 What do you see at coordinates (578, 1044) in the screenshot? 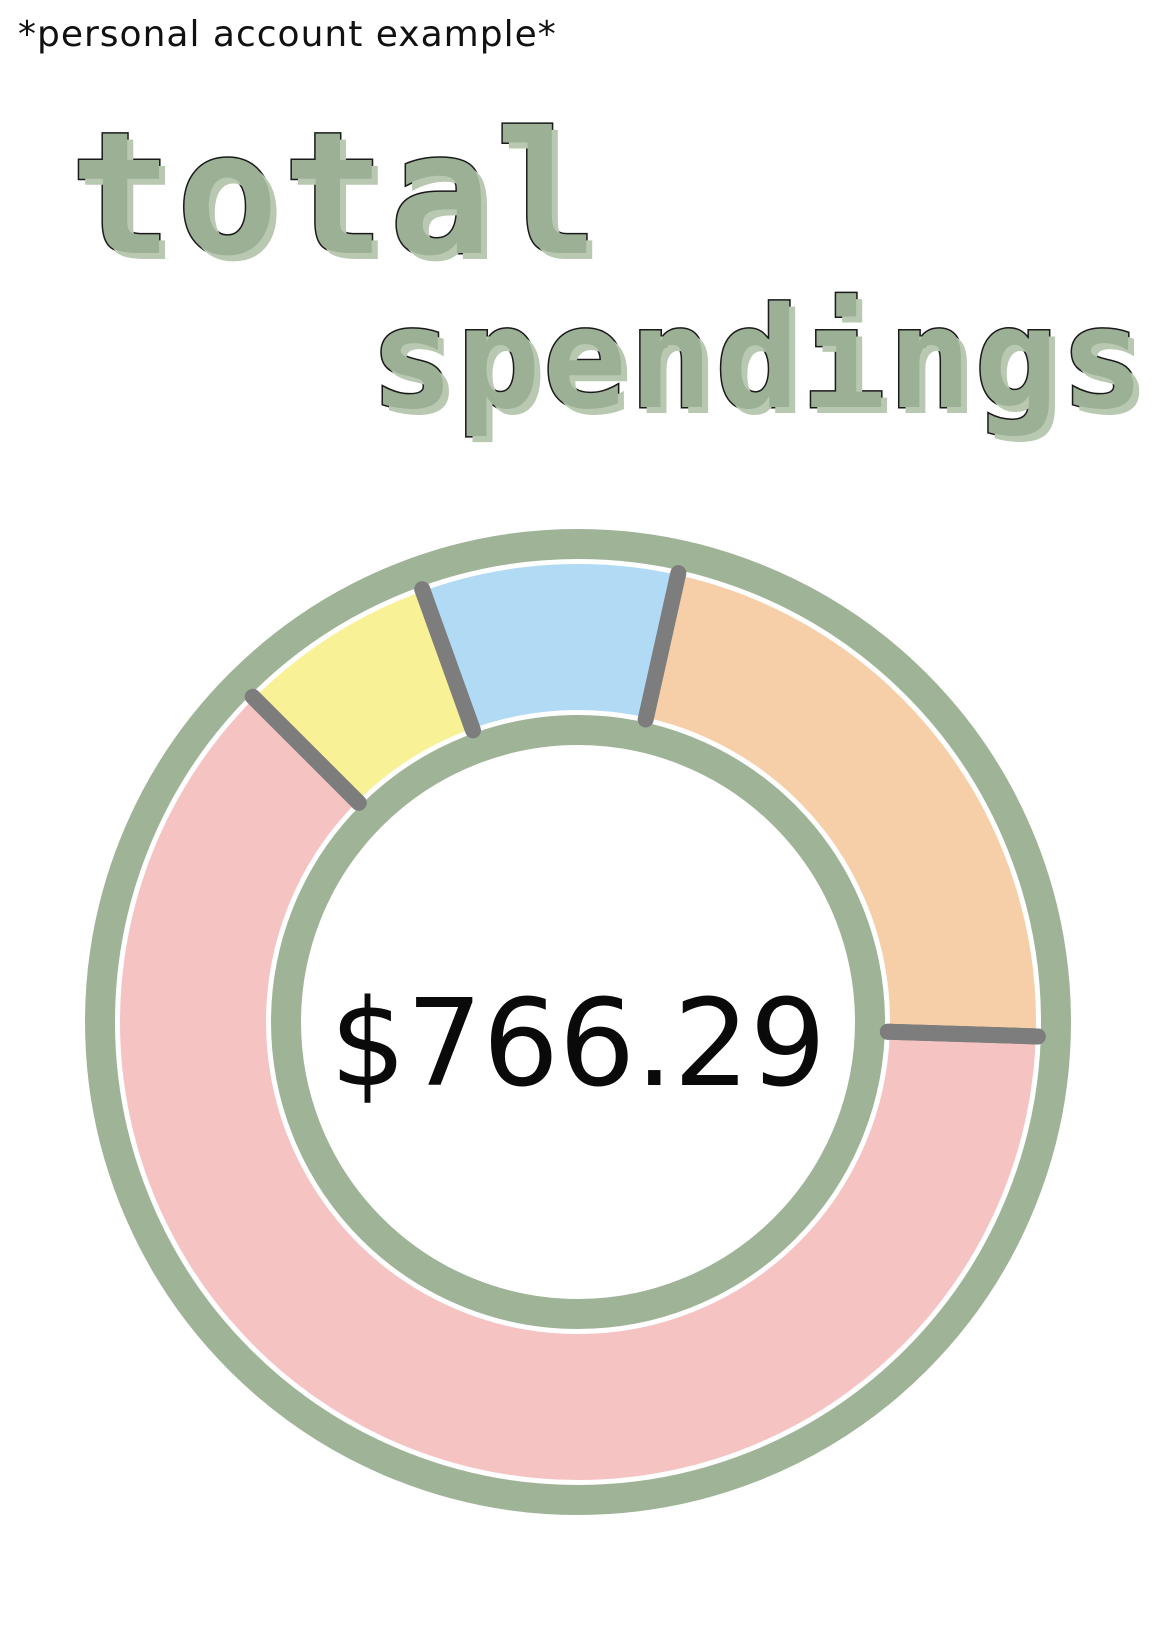
I see `total-amount: $766.29` at bounding box center [578, 1044].